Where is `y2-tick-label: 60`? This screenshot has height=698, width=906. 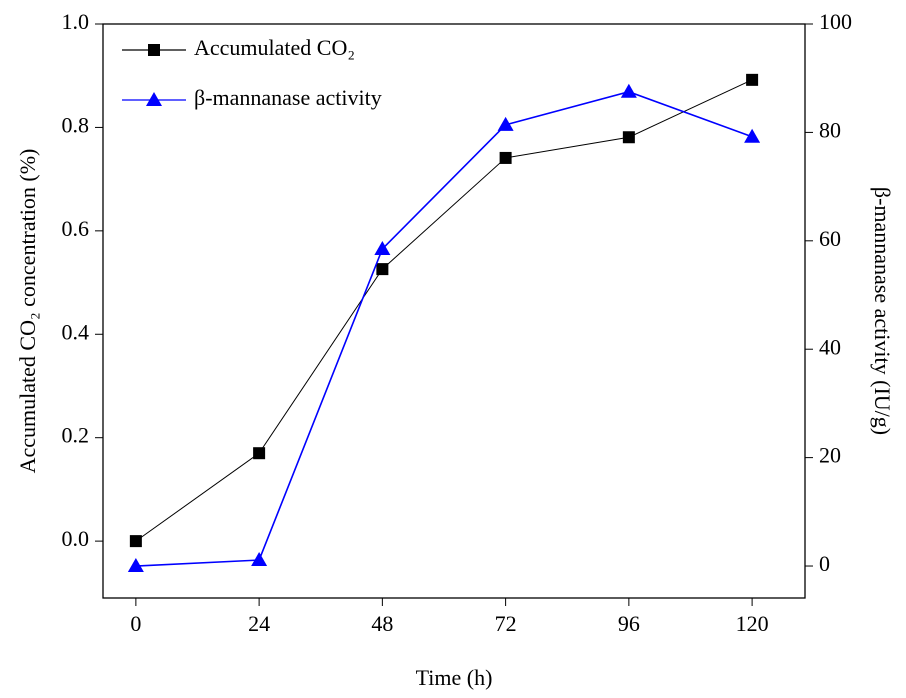
y2-tick-label: 60 is located at coordinates (830, 238).